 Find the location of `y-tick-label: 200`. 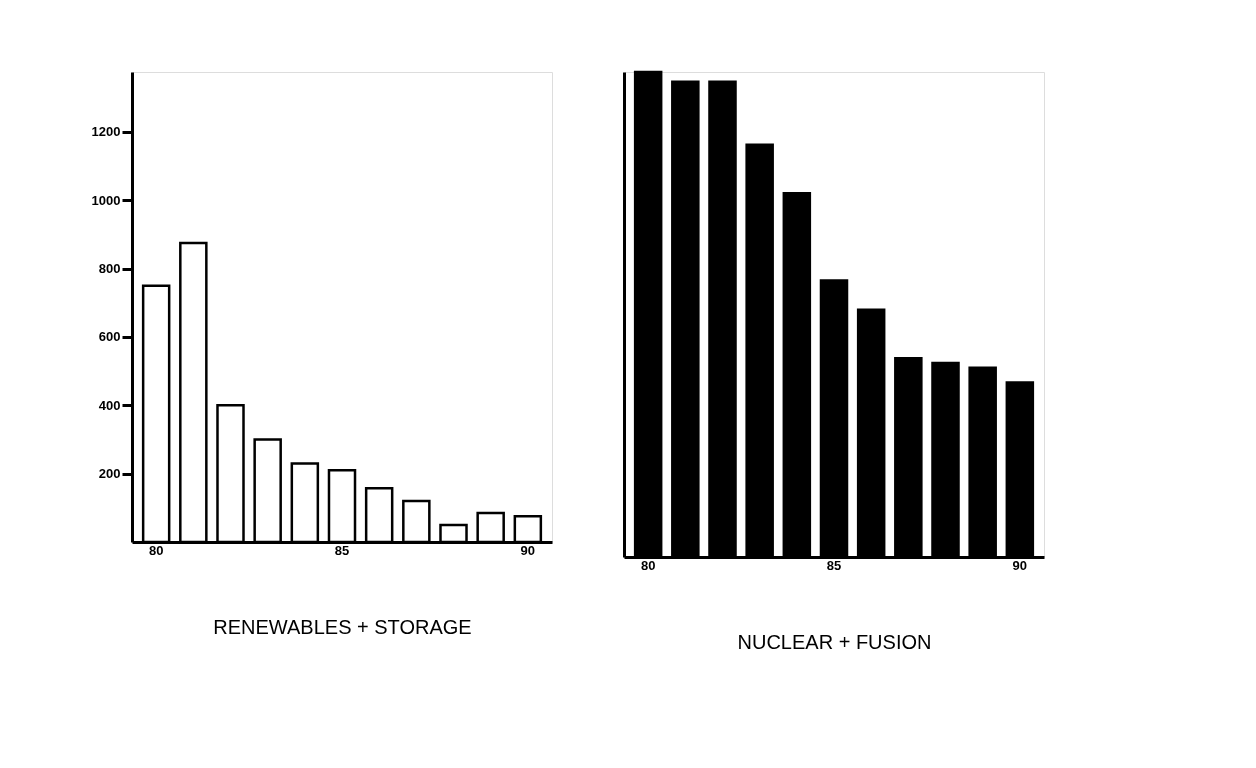

y-tick-label: 200 is located at coordinates (109, 474).